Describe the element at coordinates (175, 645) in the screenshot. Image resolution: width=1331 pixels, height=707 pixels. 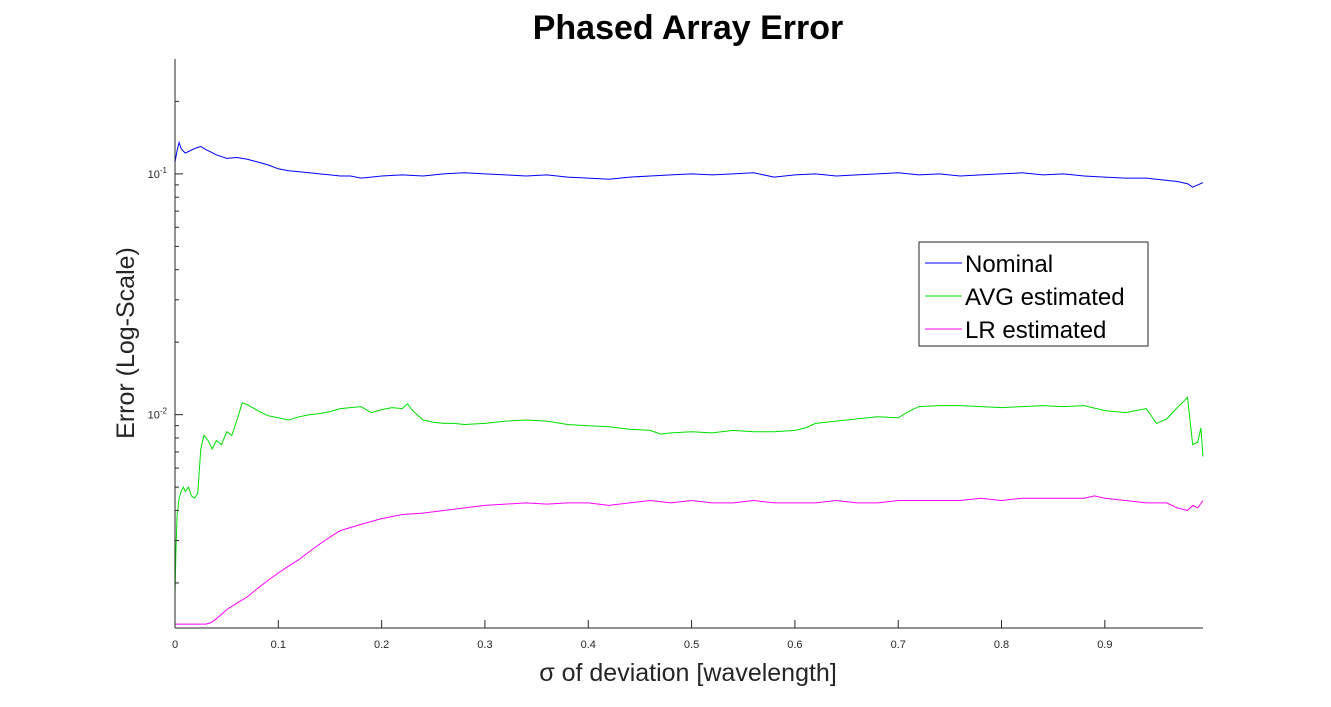
I see `x-tick-label: 0` at that location.